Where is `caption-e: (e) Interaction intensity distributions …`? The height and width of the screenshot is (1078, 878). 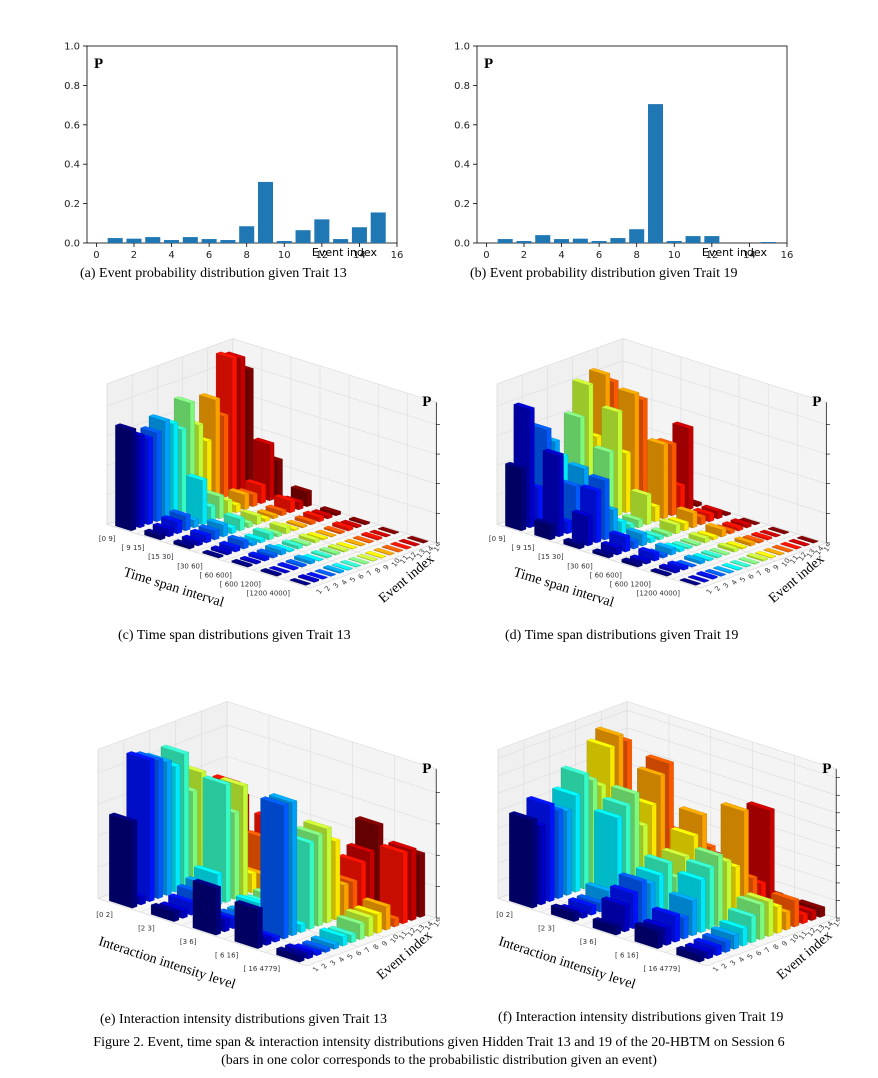 caption-e: (e) Interaction intensity distributions … is located at coordinates (243, 1019).